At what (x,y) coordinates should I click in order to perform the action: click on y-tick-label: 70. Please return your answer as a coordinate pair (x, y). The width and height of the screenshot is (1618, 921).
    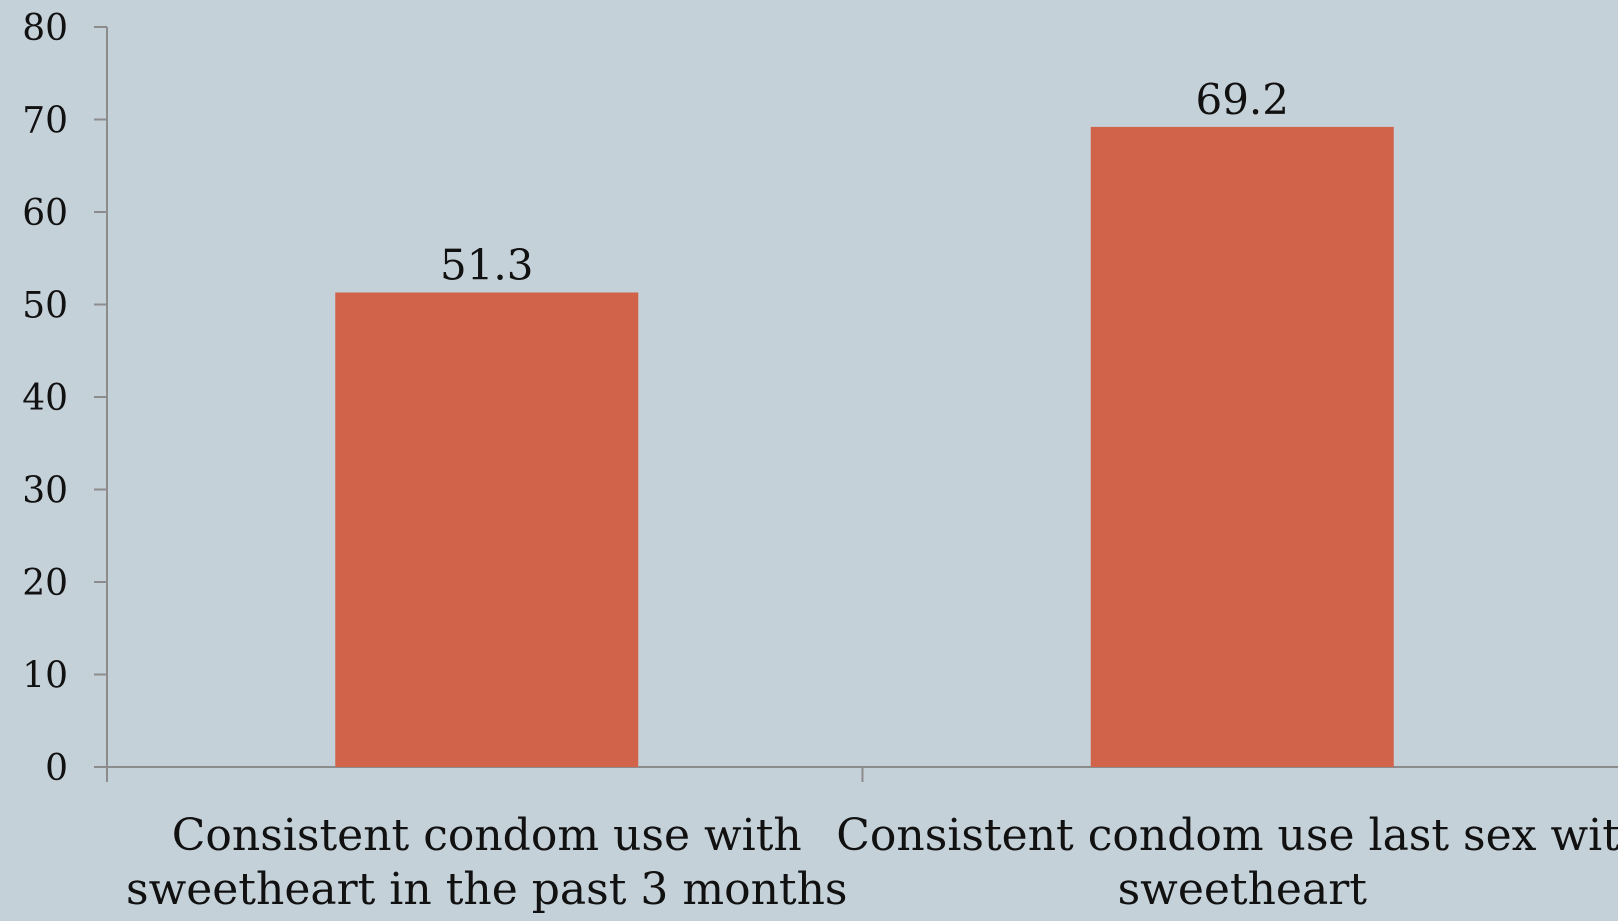
    Looking at the image, I should click on (45, 121).